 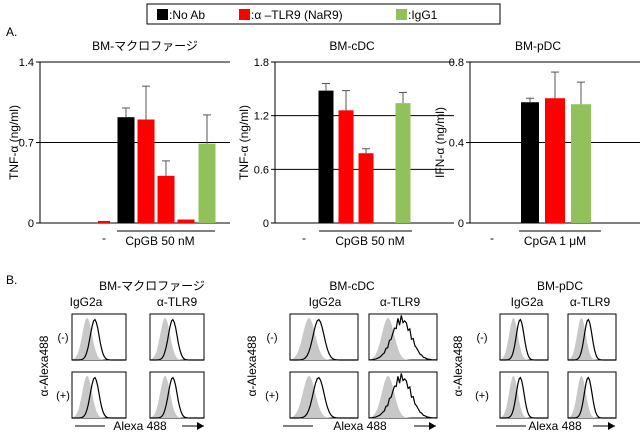 What do you see at coordinates (401, 14) in the screenshot?
I see `legend-swatch-igg1` at bounding box center [401, 14].